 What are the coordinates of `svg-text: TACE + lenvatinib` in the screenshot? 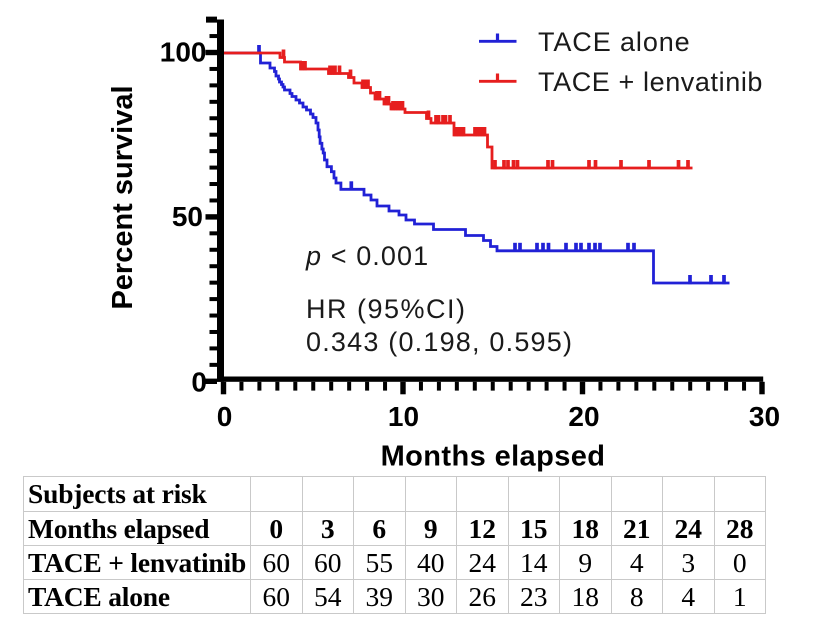 It's located at (650, 82).